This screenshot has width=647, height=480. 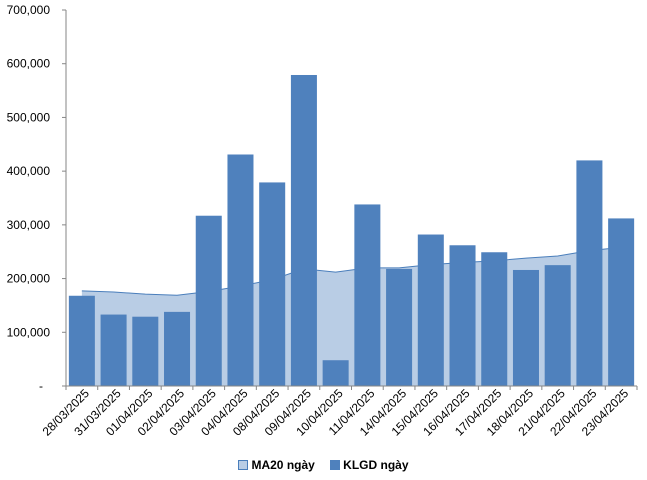 I want to click on y-tick-label: 300,000, so click(x=29, y=225).